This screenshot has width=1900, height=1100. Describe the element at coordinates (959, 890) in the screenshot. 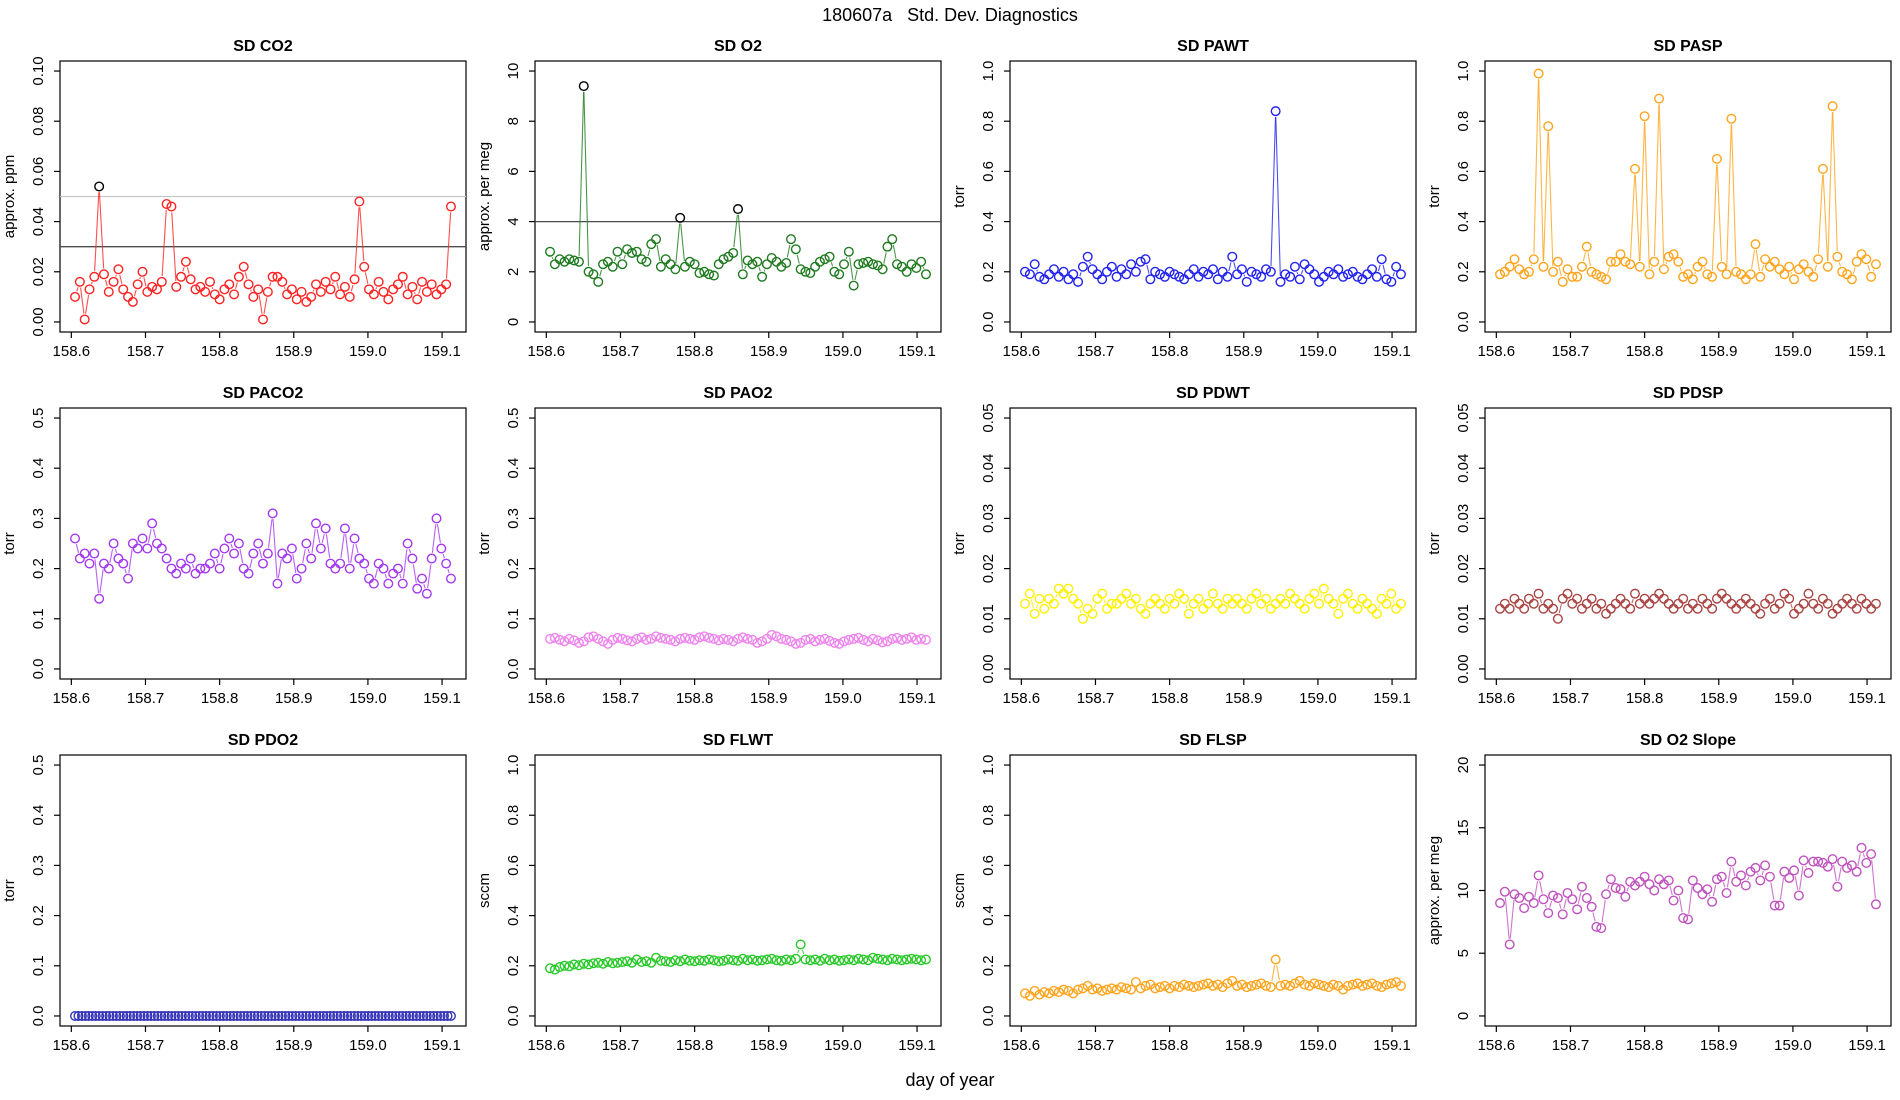

I see `svg-text: sccm` at that location.